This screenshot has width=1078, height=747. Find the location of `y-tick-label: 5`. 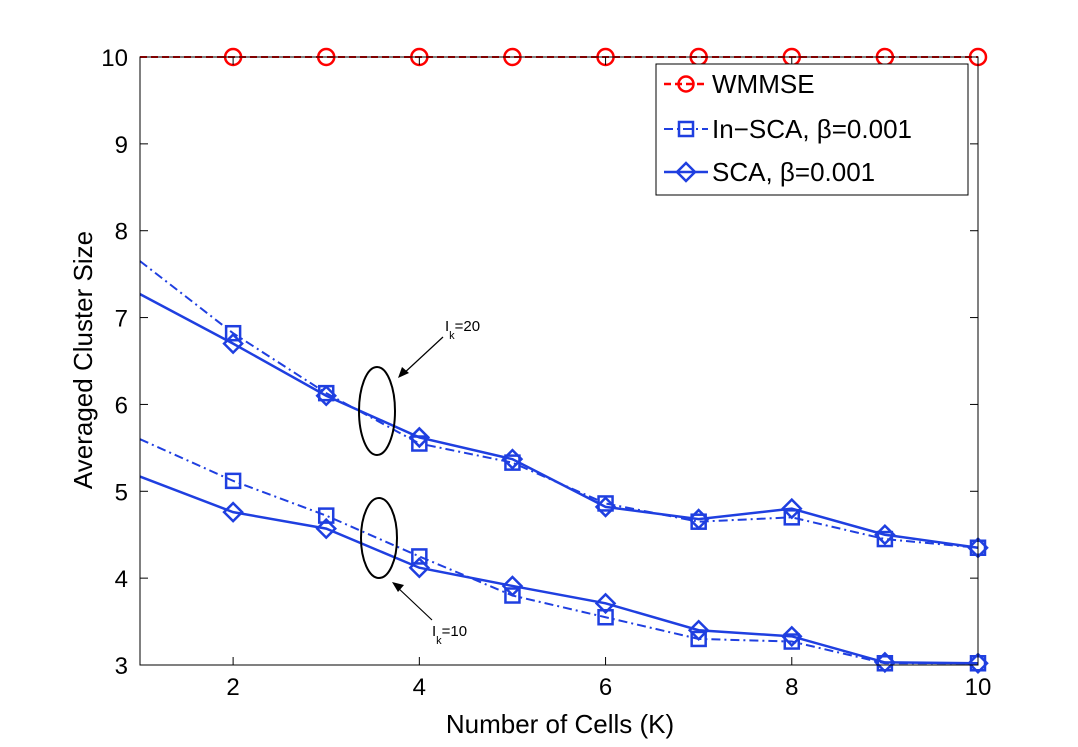

y-tick-label: 5 is located at coordinates (121, 492).